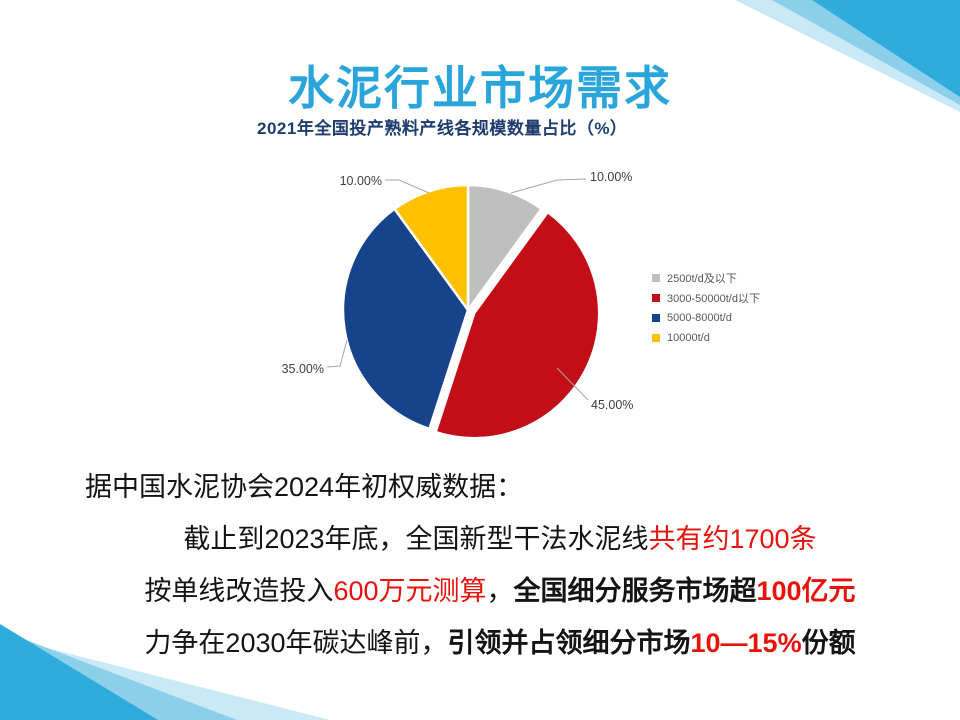  I want to click on legend-item: 2500t/d及以下, so click(706, 278).